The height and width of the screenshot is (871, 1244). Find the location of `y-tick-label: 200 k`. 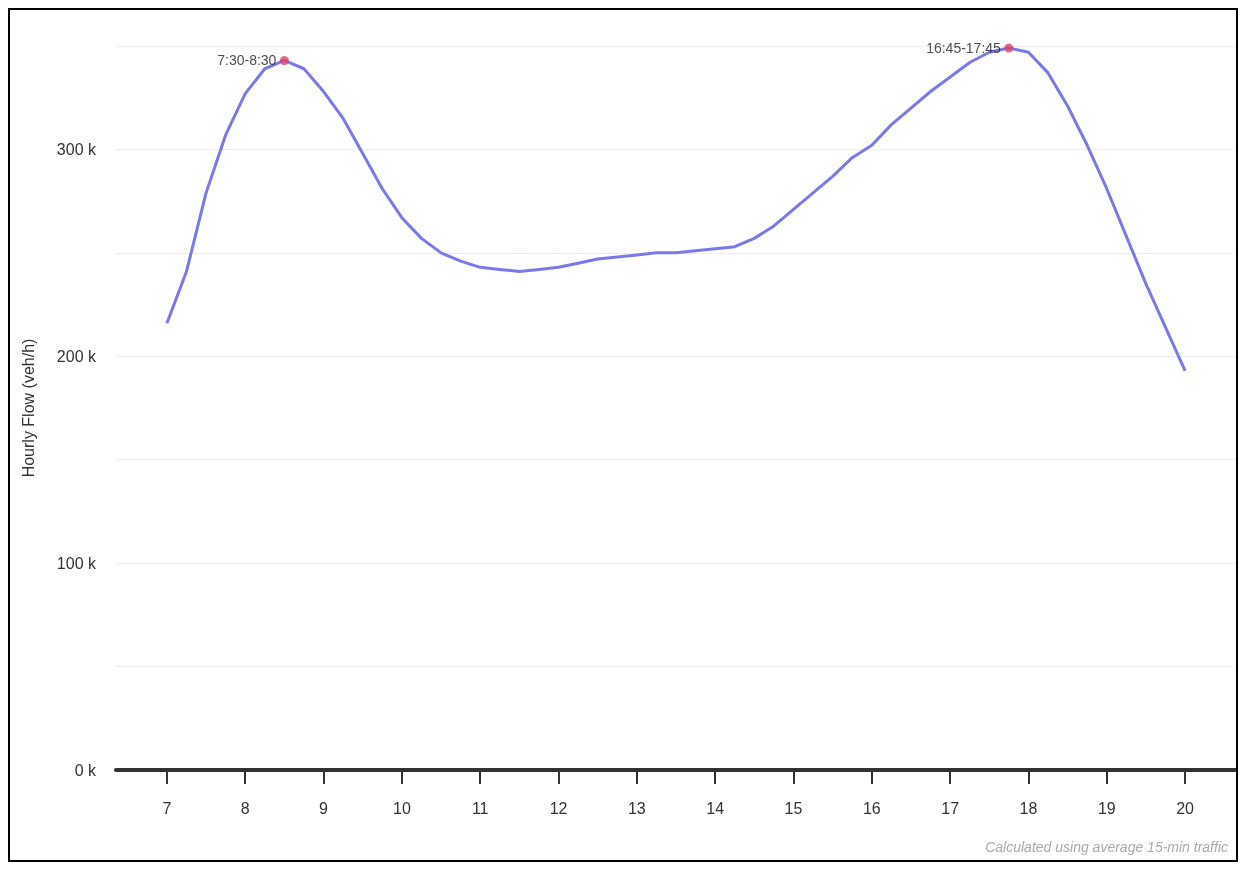

y-tick-label: 200 k is located at coordinates (76, 356).